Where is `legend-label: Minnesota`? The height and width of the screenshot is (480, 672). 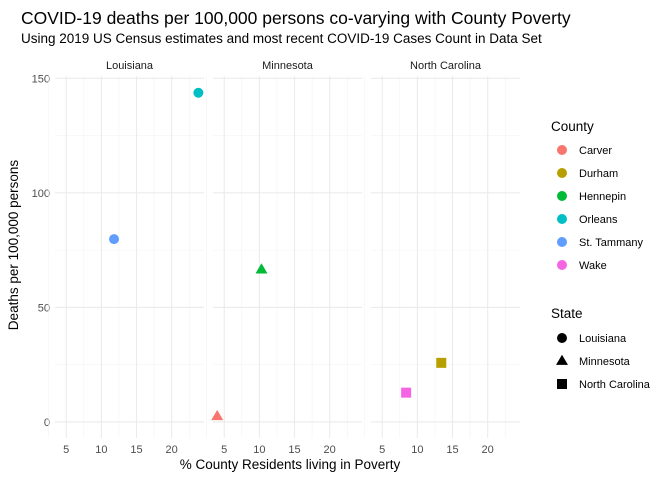
legend-label: Minnesota is located at coordinates (605, 362).